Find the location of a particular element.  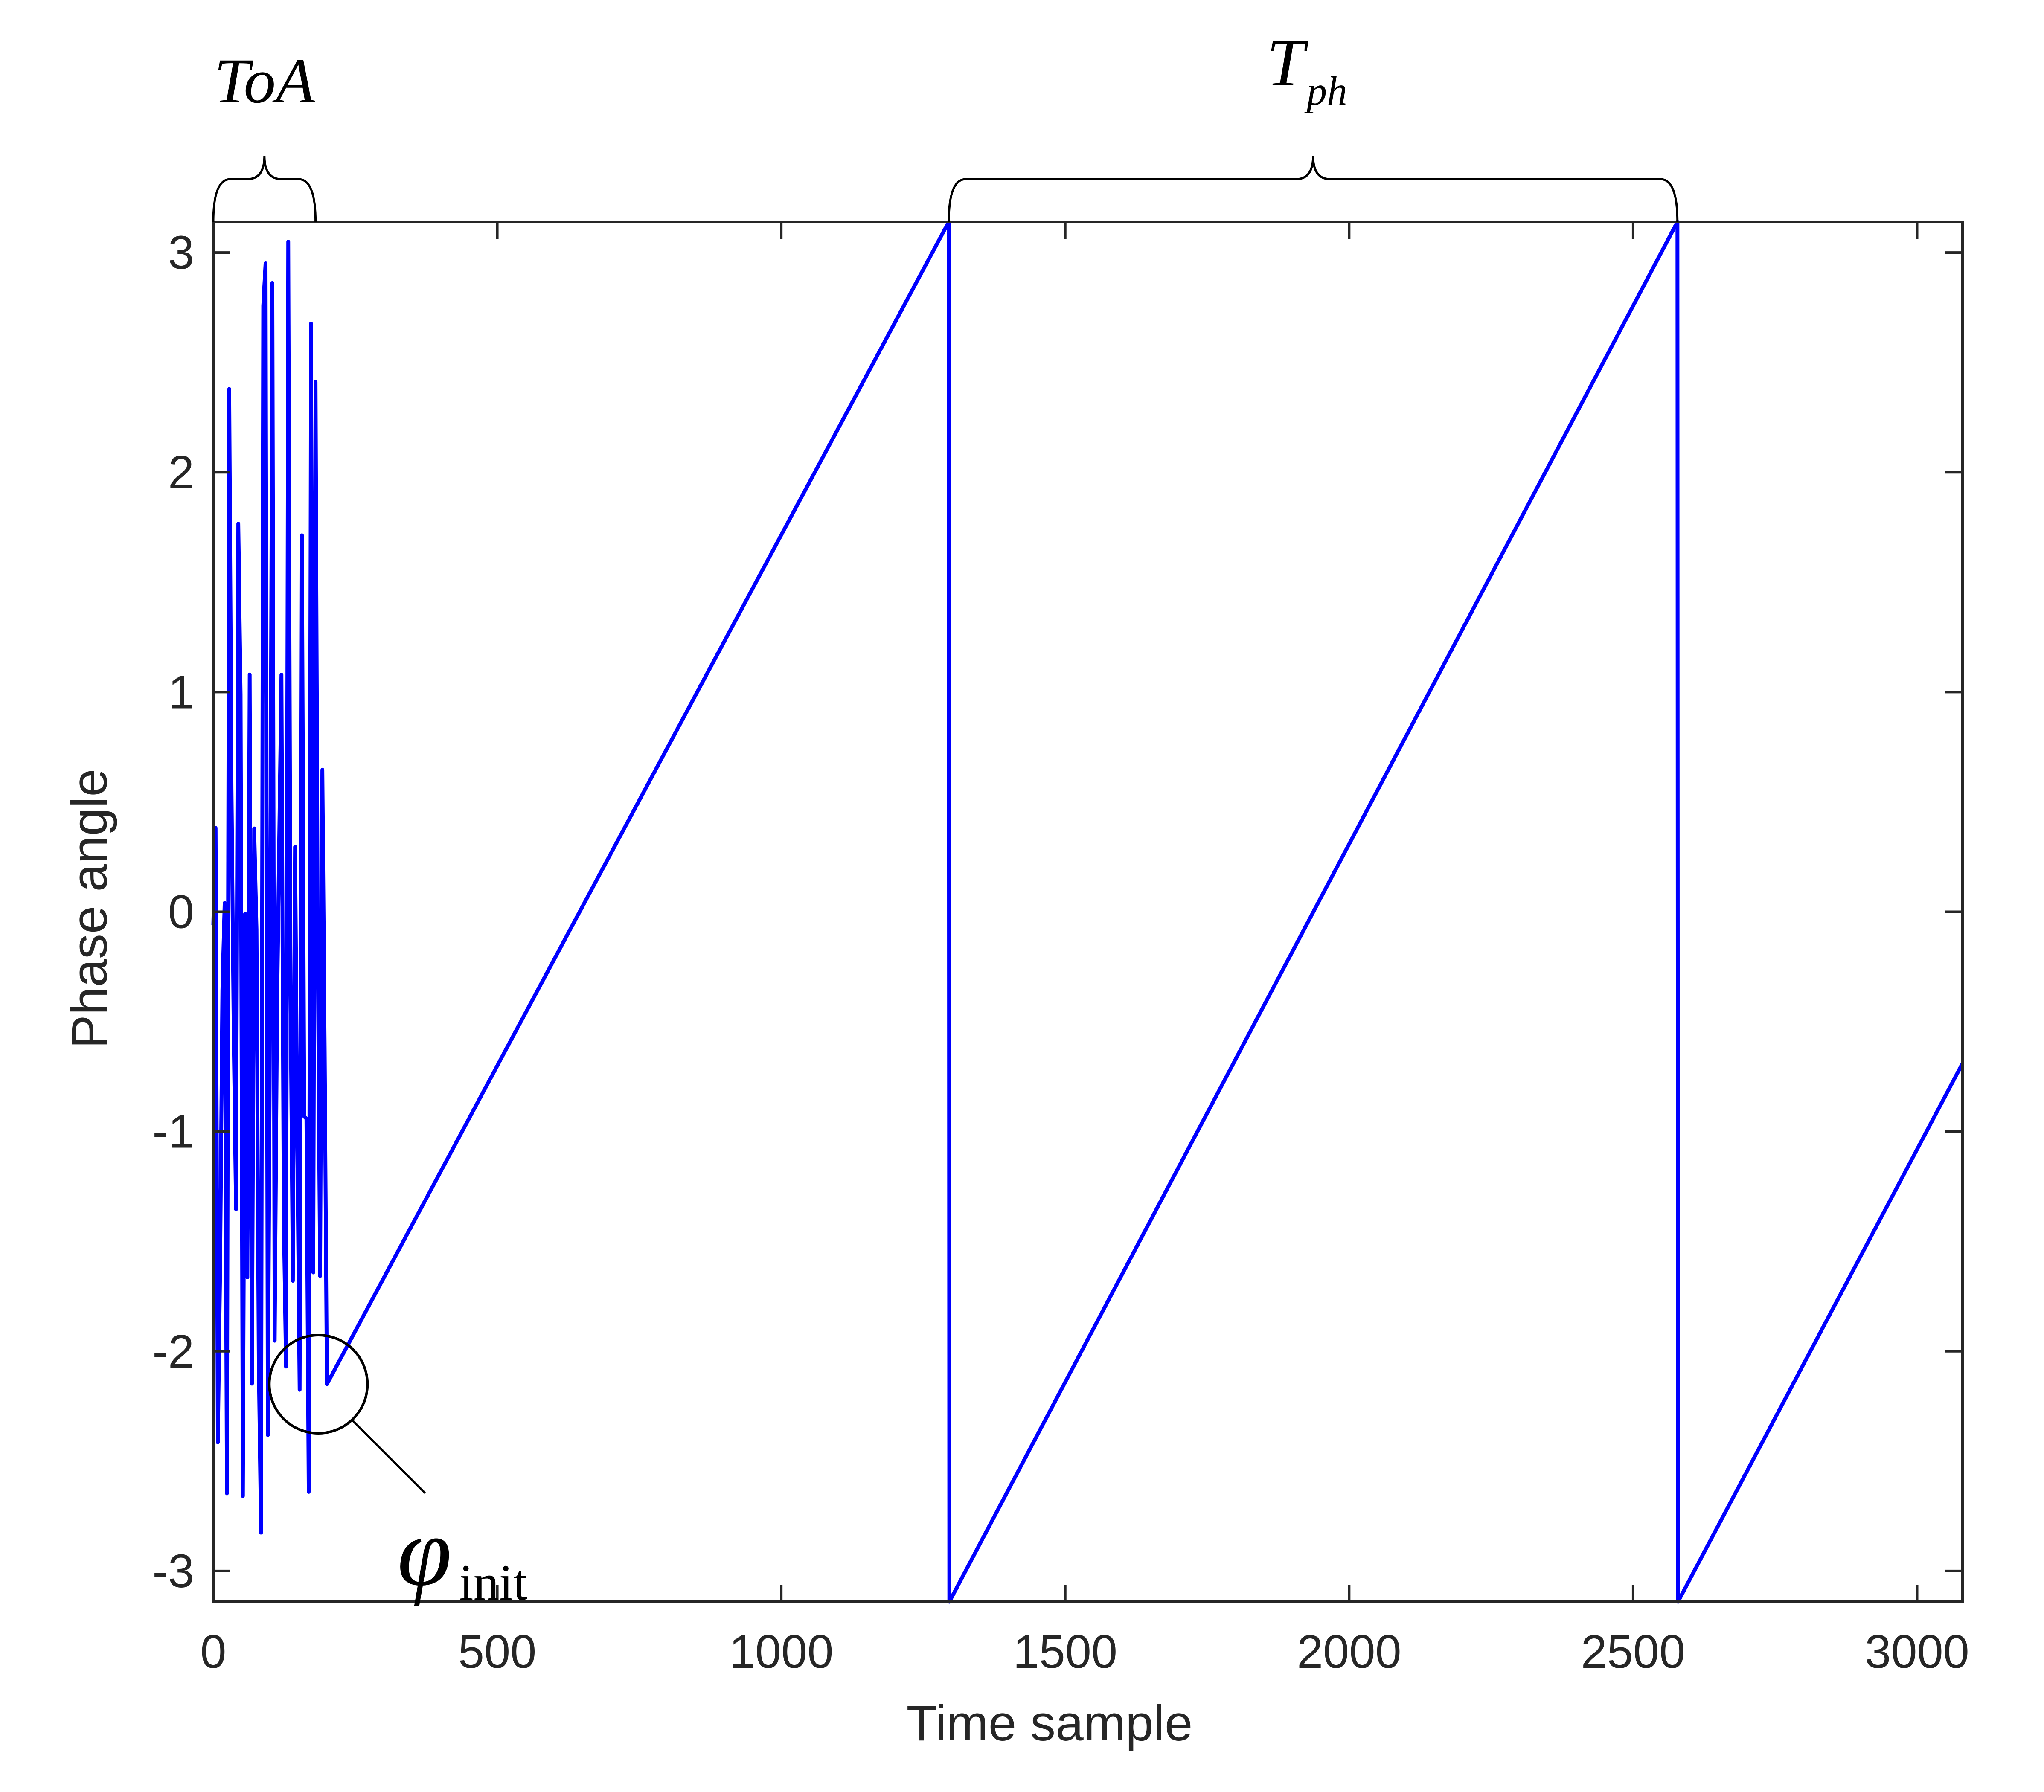

y-tick-label: 1 is located at coordinates (181, 692).